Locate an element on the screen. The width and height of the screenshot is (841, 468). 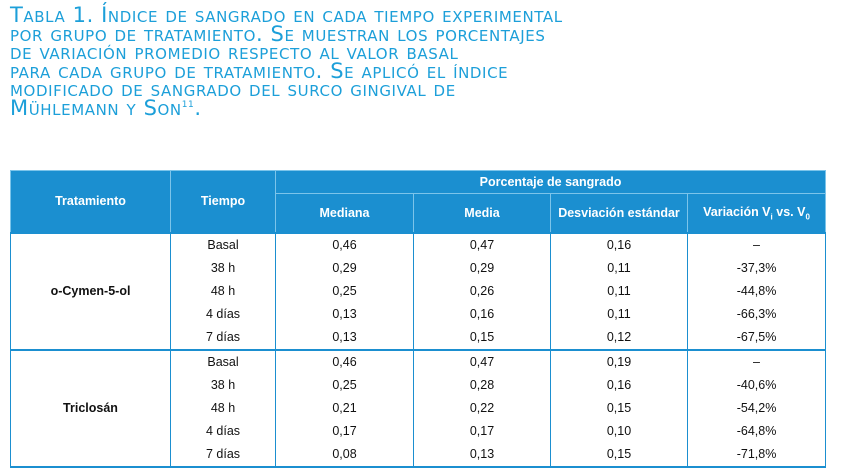
table-cell: 0,19 is located at coordinates (619, 361).